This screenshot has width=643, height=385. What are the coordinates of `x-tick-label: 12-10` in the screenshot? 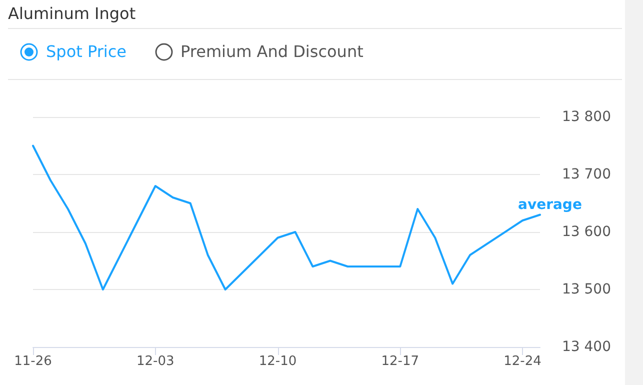 It's located at (277, 361).